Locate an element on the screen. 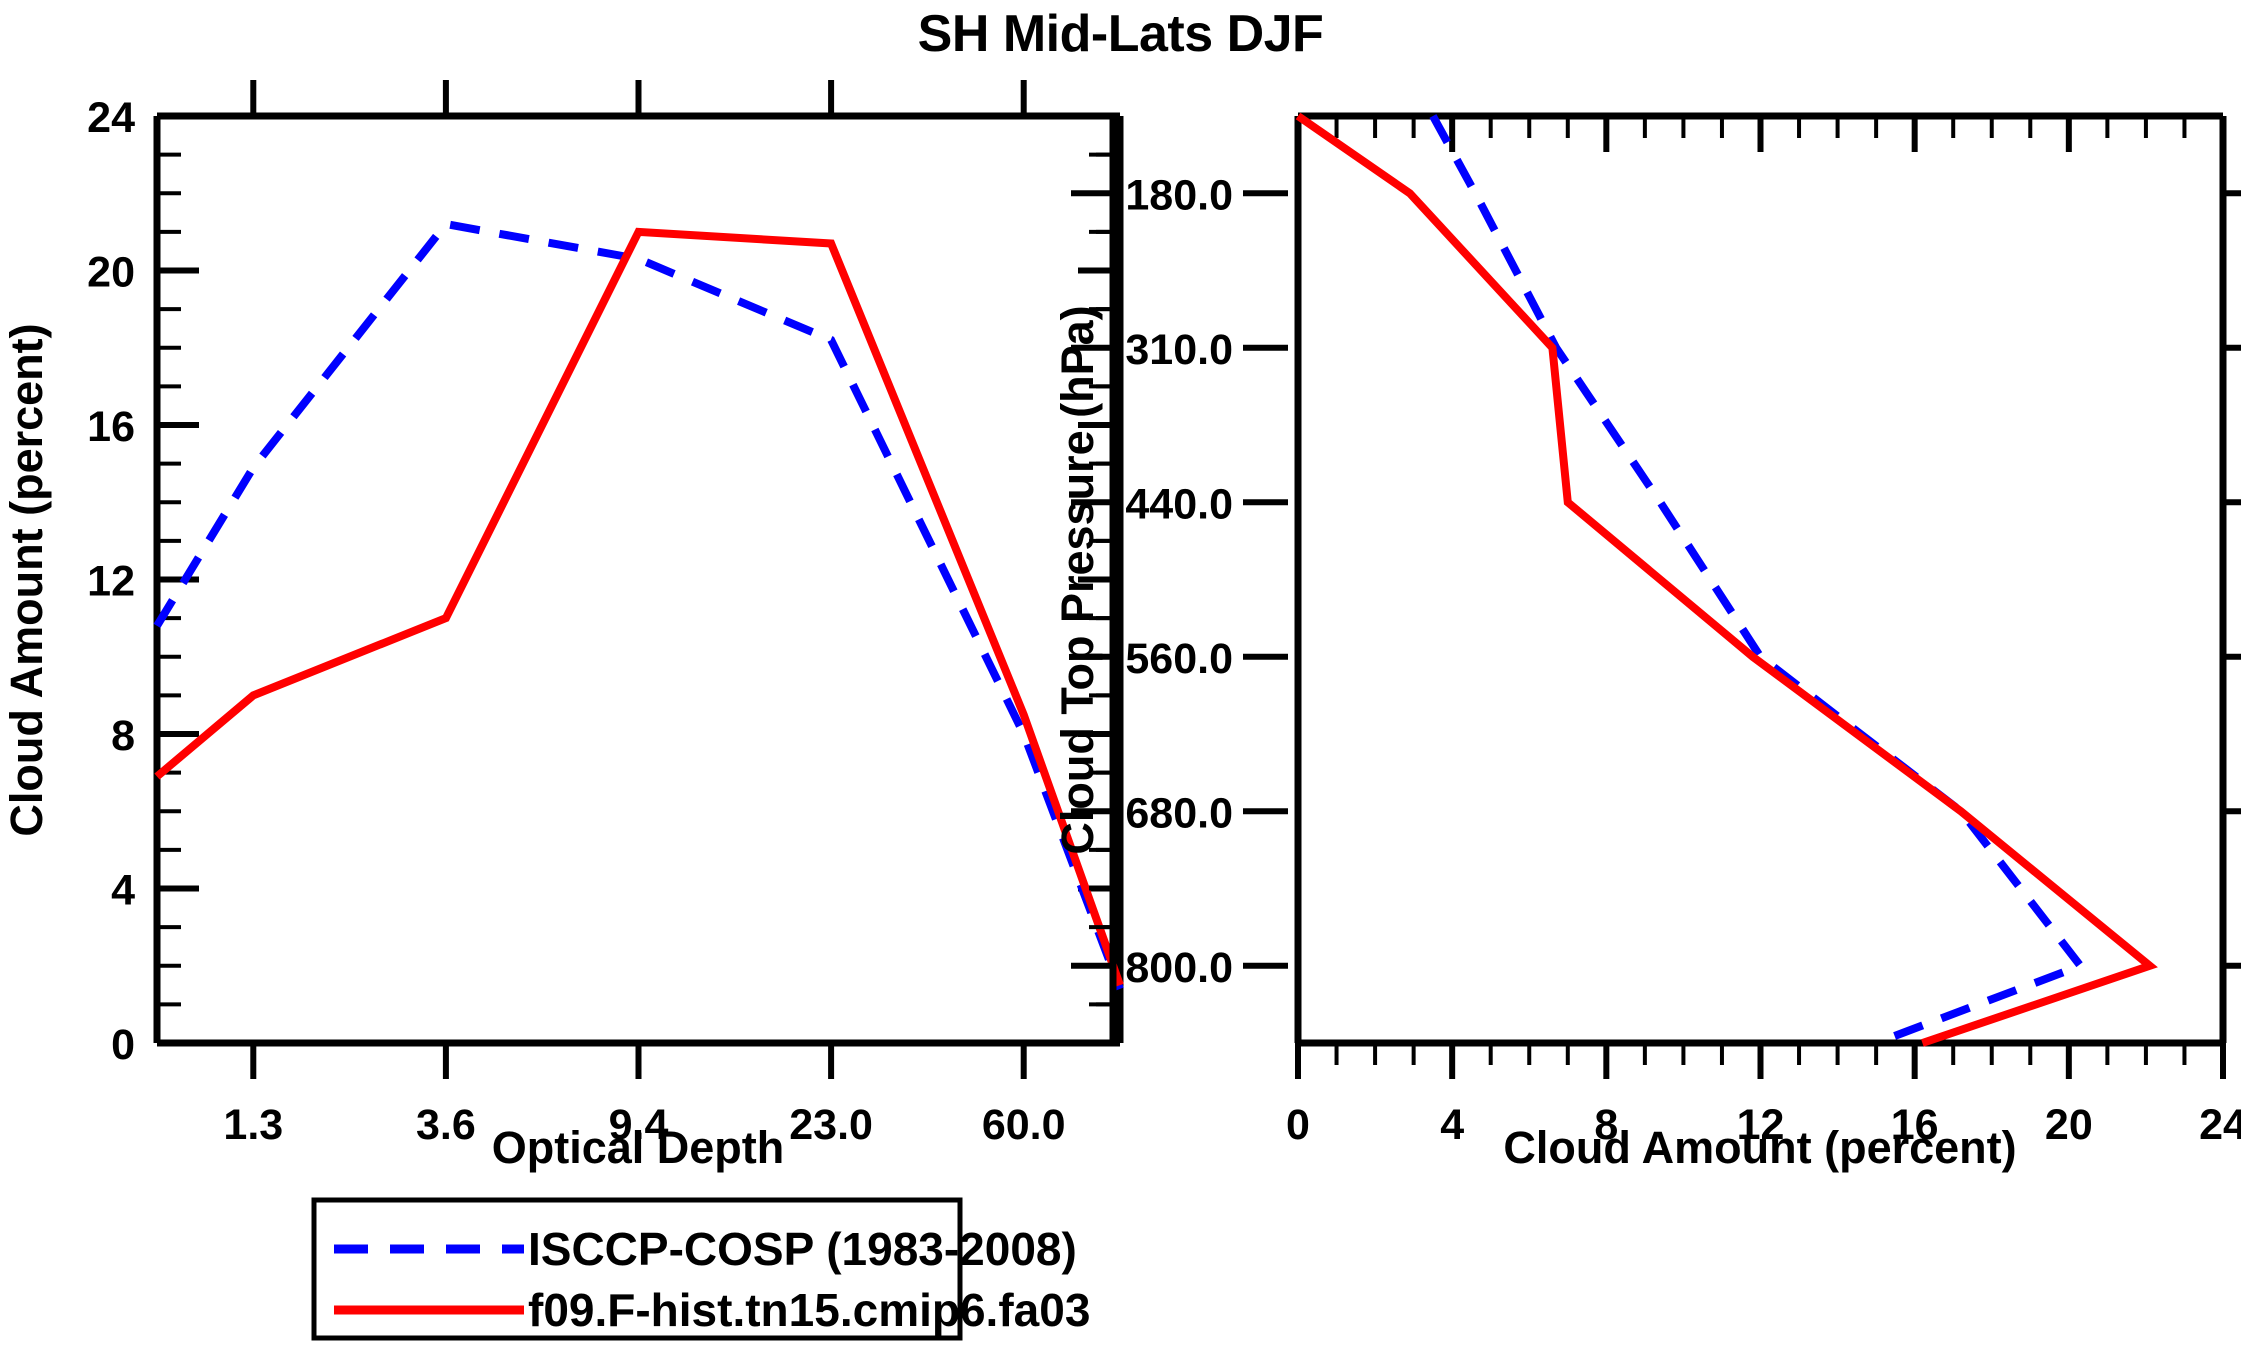 The height and width of the screenshot is (1365, 2241). y-tick-label: 16 is located at coordinates (111, 427).